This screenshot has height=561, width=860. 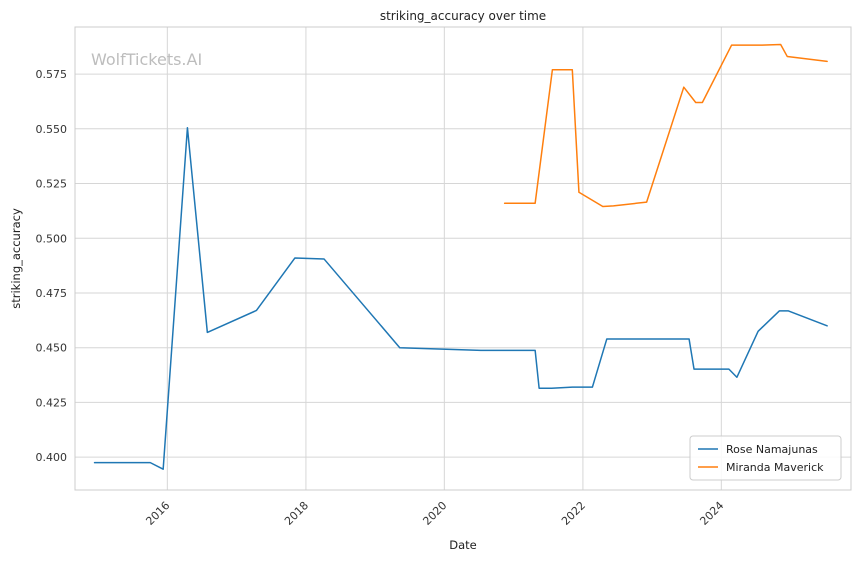 What do you see at coordinates (775, 467) in the screenshot?
I see `legend-label: Miranda Maverick` at bounding box center [775, 467].